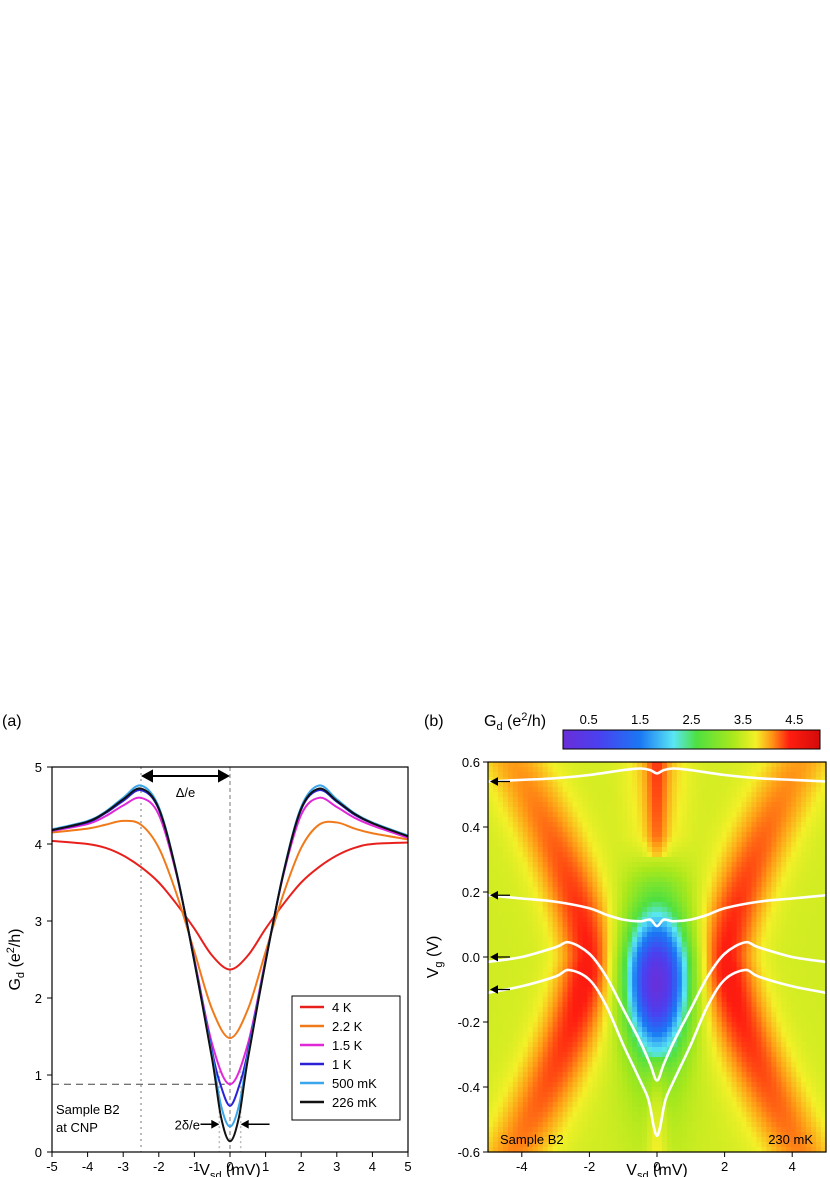 The height and width of the screenshot is (1177, 830). I want to click on x-tick-label: 4, so click(372, 1166).